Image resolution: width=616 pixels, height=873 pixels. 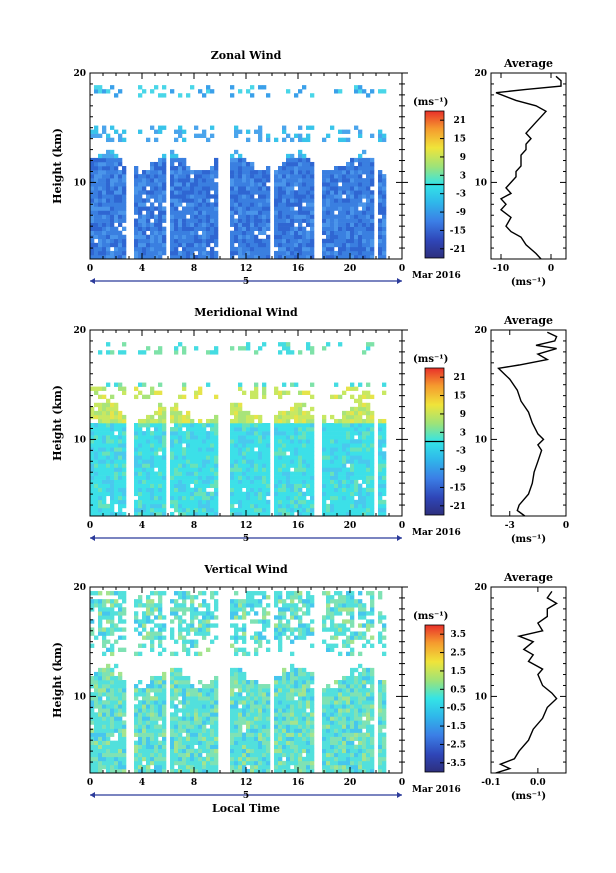 I want to click on panel-title: Zonal Wind, so click(x=246, y=55).